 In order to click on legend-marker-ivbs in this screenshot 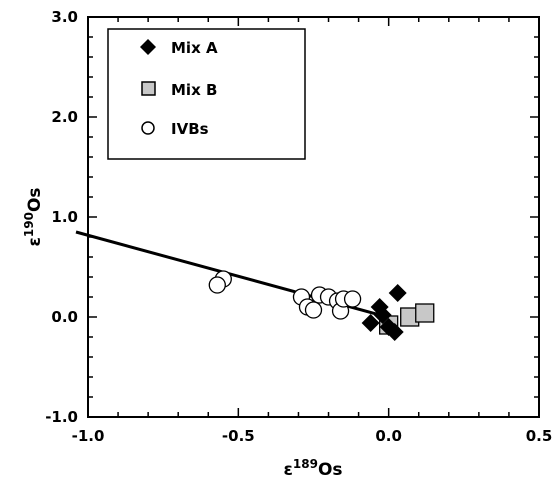, I will do `click(148, 128)`.